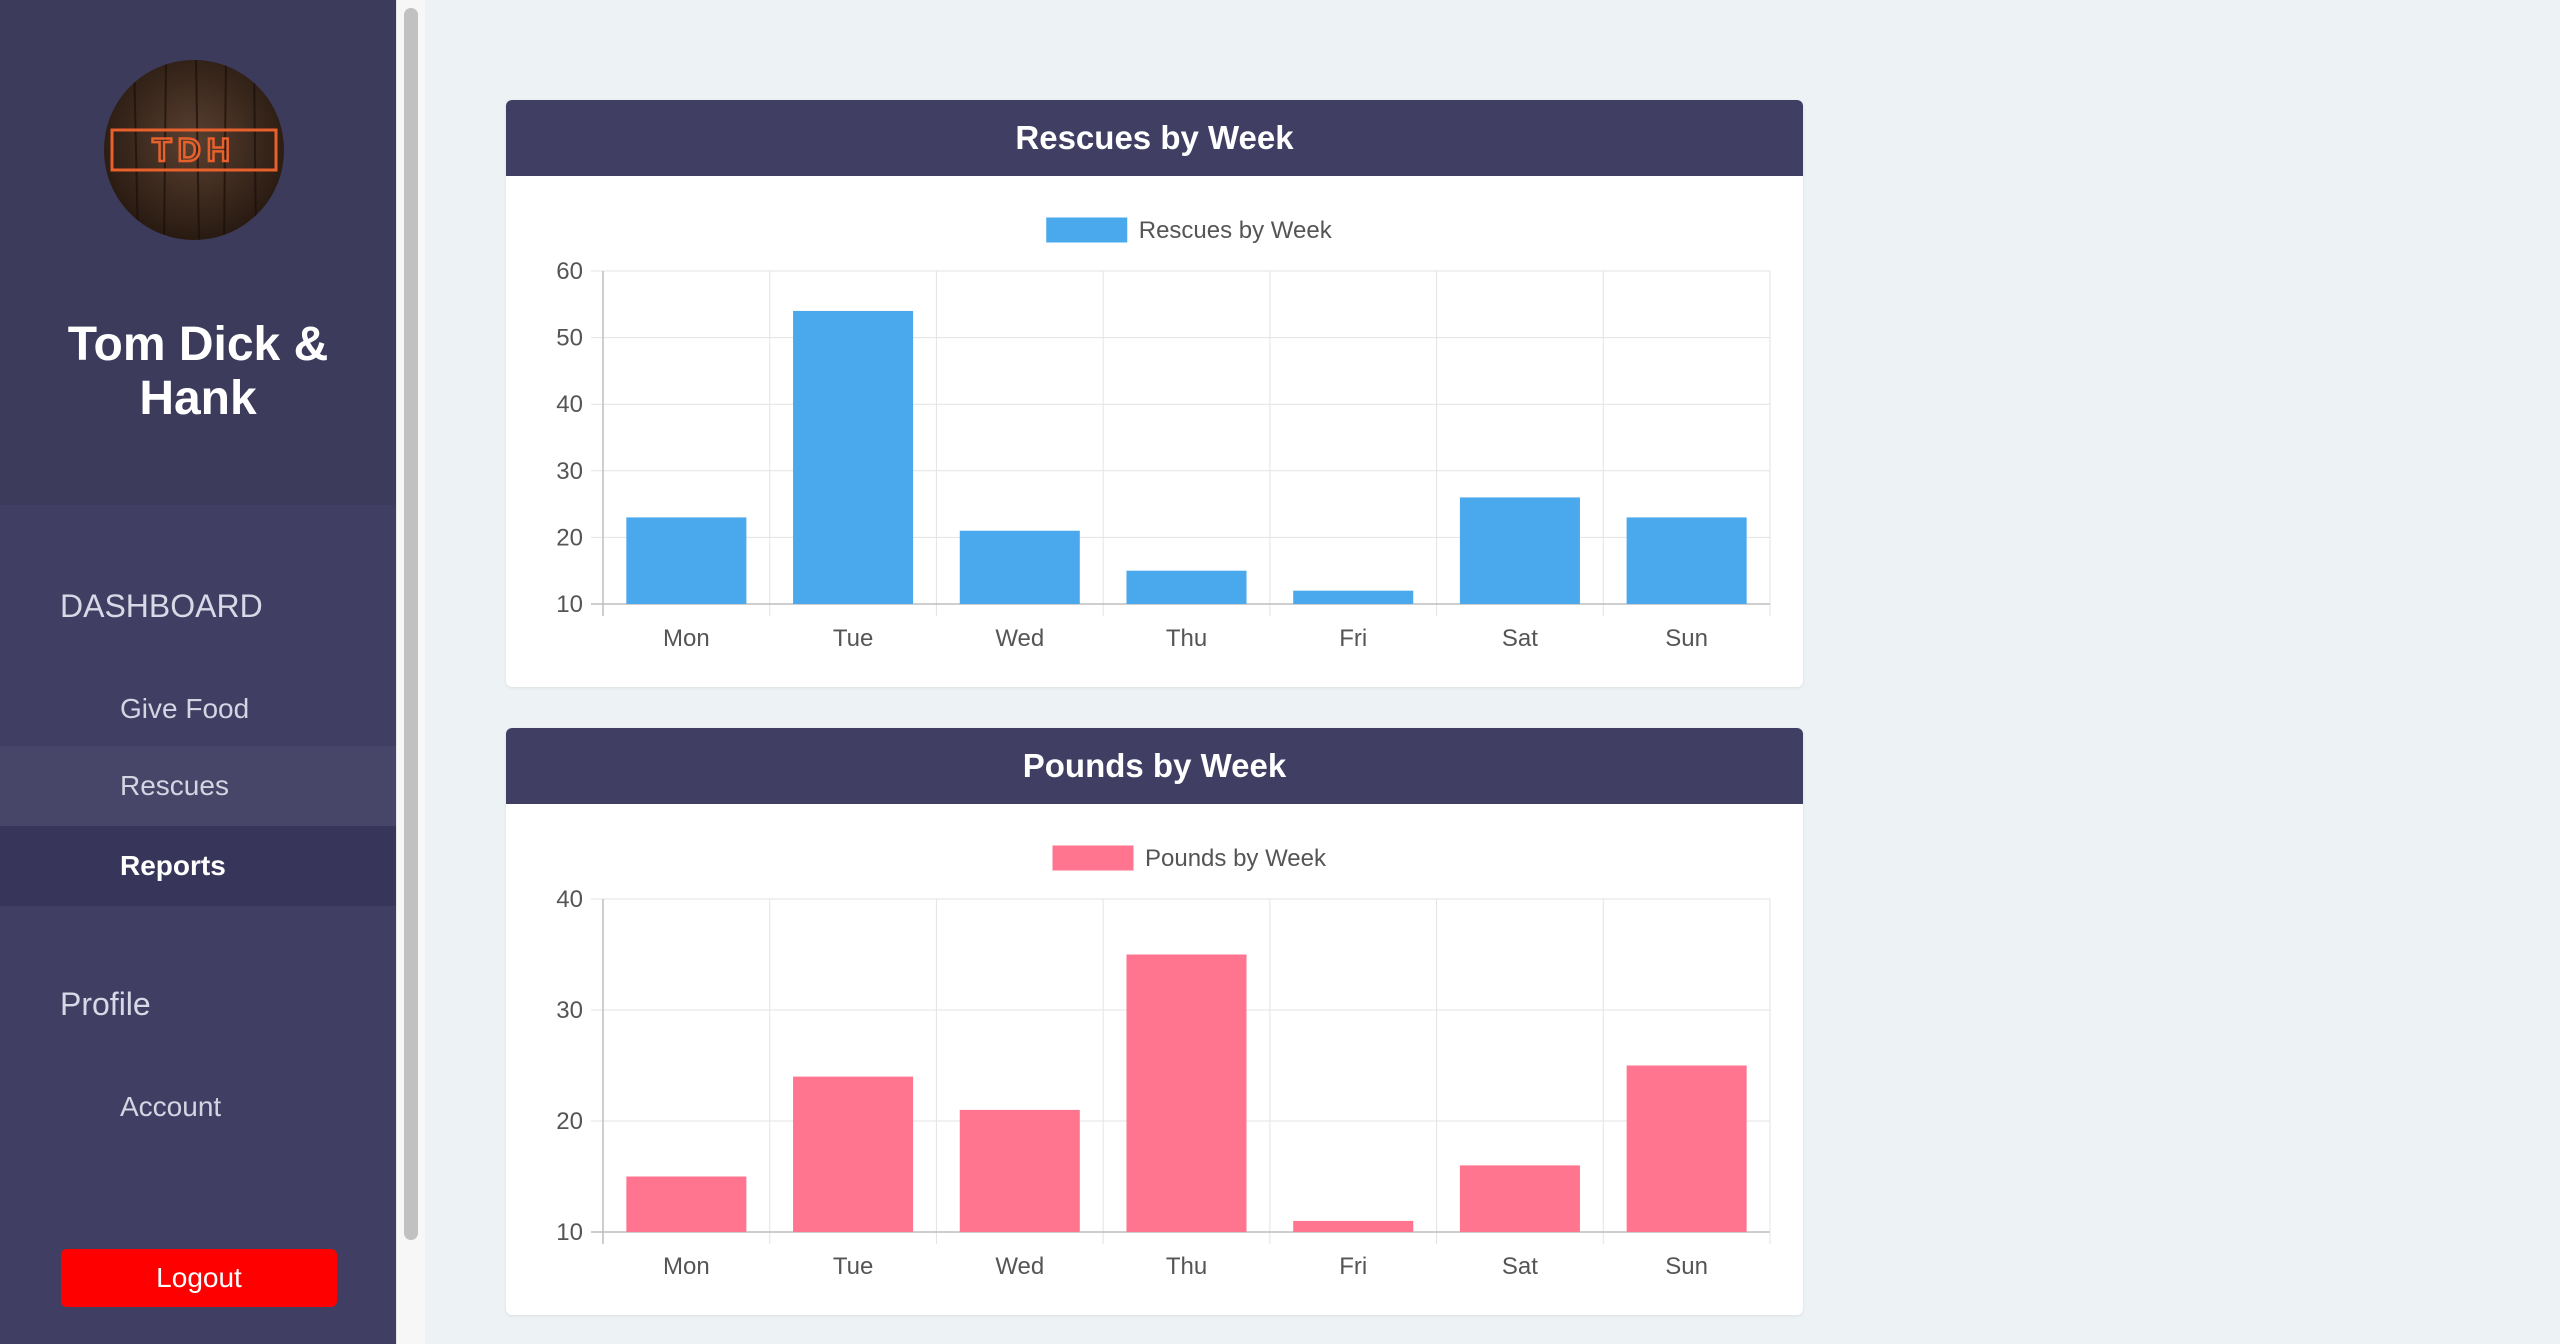 The image size is (2560, 1344). Describe the element at coordinates (199, 1278) in the screenshot. I see `logout-button: Logout` at that location.